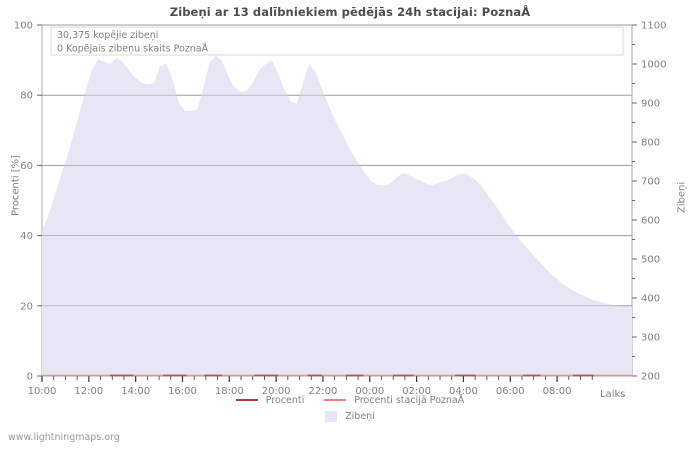  I want to click on annotation-line: 0 Kopējais zibeņu skaits PoznaÅ, so click(133, 49).